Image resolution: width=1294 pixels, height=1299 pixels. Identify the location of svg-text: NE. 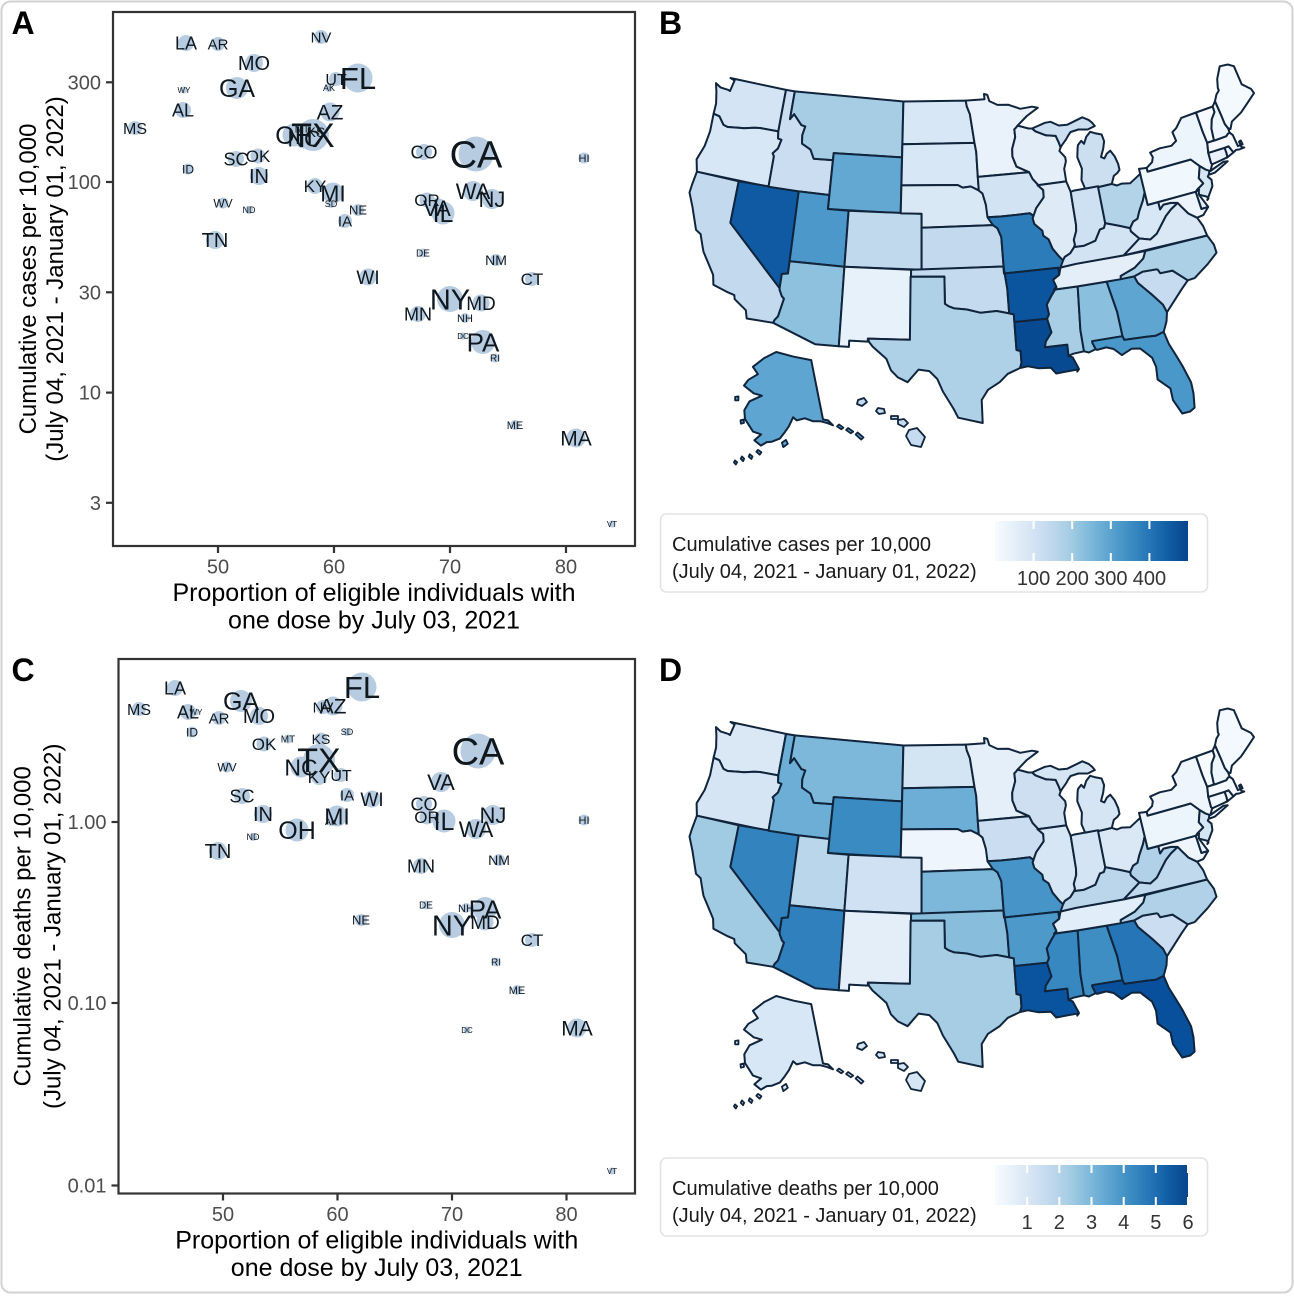
(361, 920).